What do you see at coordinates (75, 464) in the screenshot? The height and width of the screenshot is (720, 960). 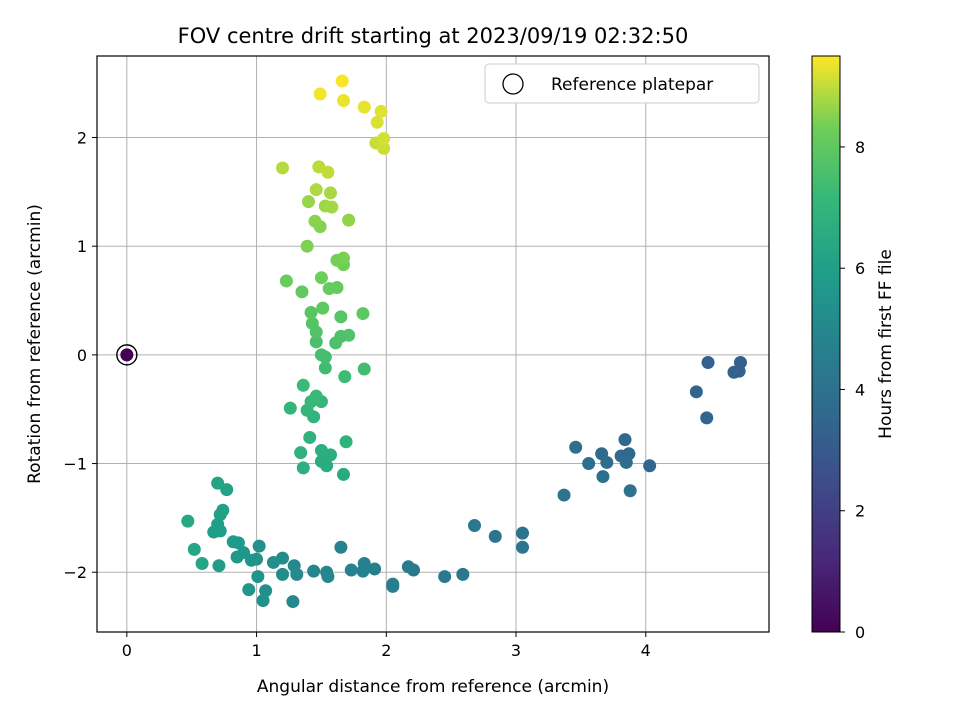 I see `y-tick-label: −1` at bounding box center [75, 464].